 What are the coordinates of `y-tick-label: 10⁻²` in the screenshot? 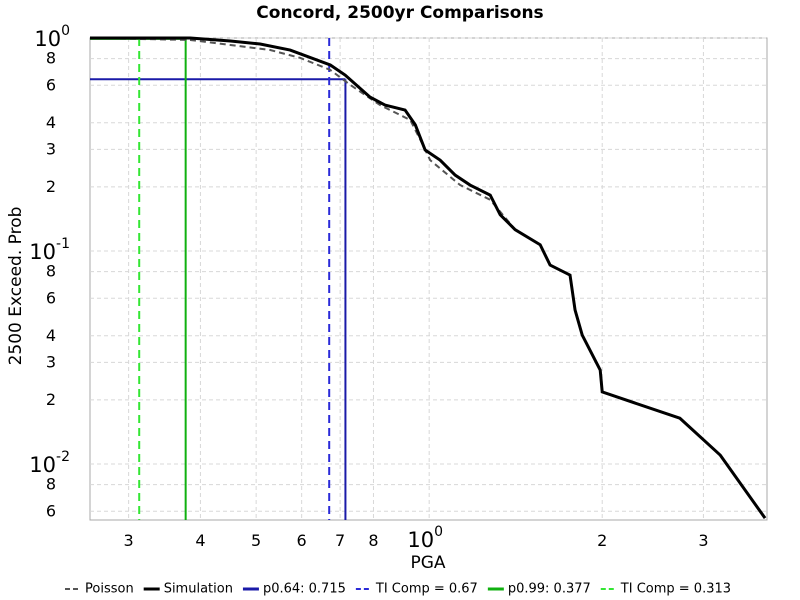 It's located at (49, 463).